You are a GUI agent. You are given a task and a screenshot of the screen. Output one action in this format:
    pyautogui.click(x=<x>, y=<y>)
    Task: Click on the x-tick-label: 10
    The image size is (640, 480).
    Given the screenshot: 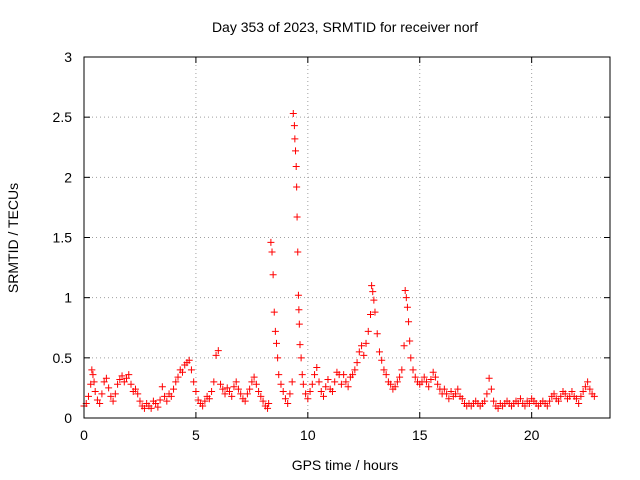 What is the action you would take?
    pyautogui.click(x=308, y=435)
    